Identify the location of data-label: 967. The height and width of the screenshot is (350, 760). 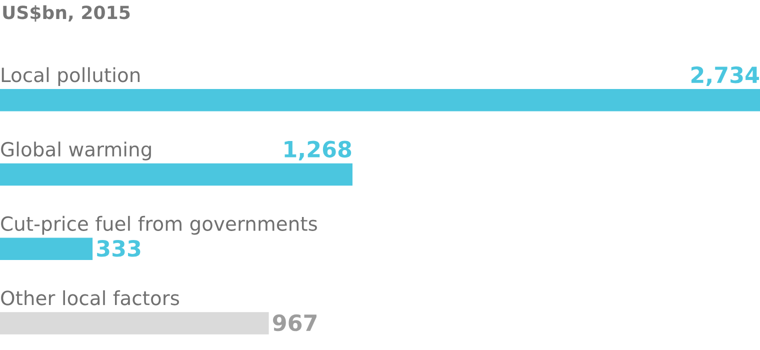
(294, 323).